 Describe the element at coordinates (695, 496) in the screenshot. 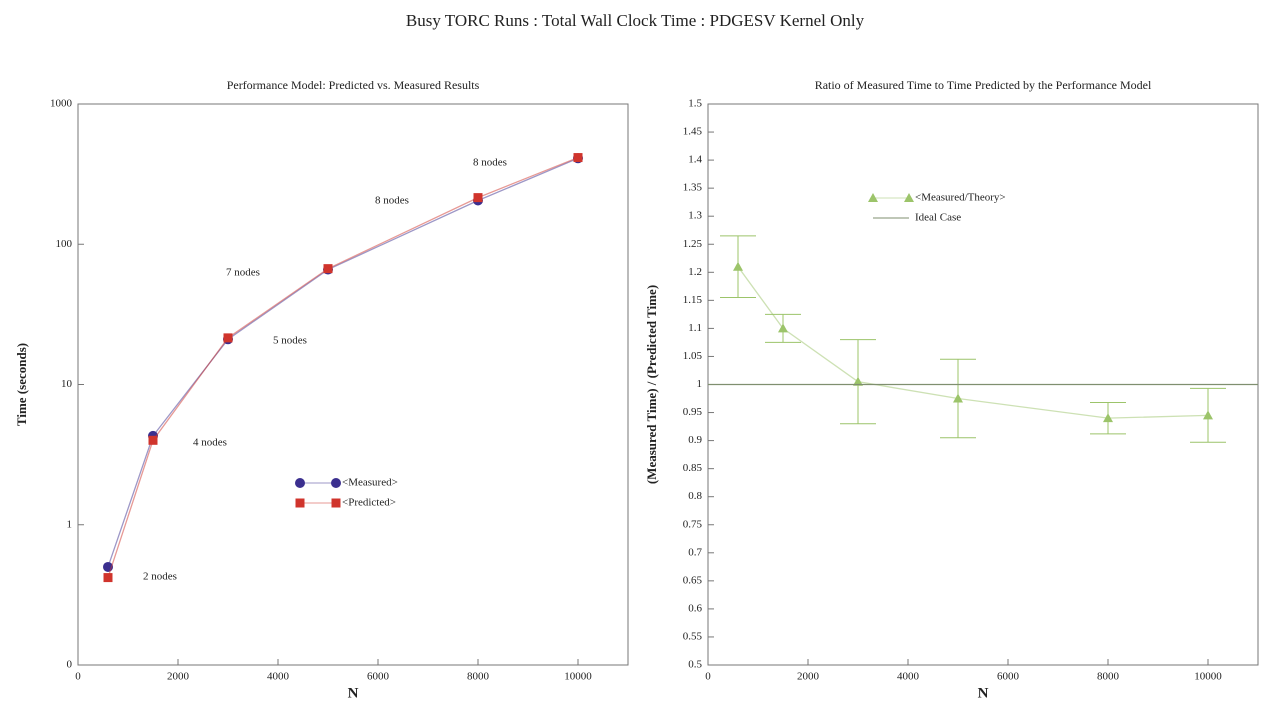

I see `y-tick-label: 0.8` at that location.